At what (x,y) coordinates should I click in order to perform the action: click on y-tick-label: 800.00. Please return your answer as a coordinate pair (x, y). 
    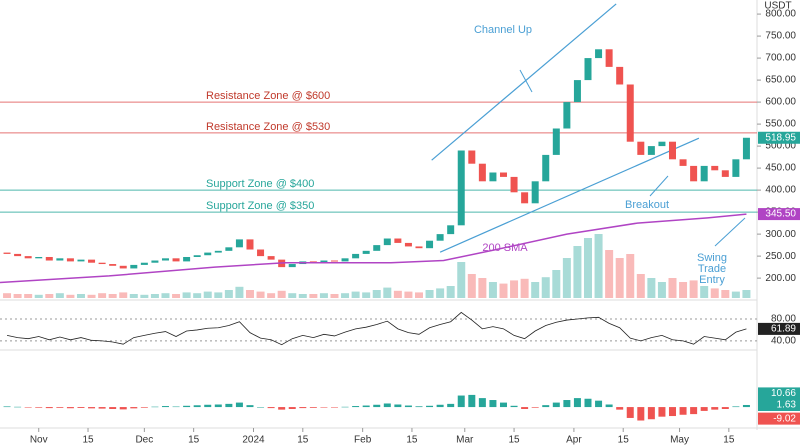
    Looking at the image, I should click on (780, 14).